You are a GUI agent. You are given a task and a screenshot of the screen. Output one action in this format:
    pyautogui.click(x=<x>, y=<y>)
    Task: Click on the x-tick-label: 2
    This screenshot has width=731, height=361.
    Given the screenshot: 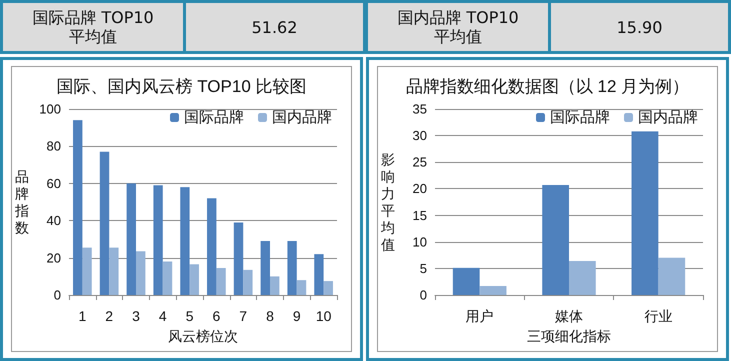 What is the action you would take?
    pyautogui.click(x=109, y=316)
    